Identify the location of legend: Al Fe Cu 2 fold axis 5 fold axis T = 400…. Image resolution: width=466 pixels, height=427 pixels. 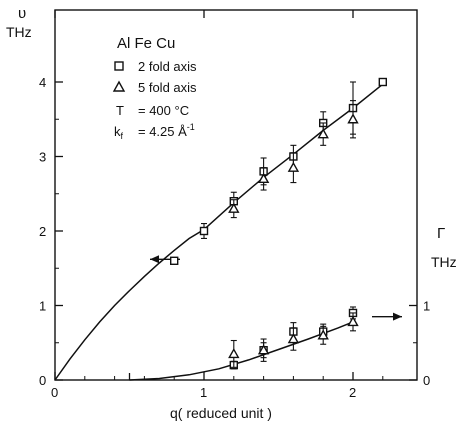
(154, 88).